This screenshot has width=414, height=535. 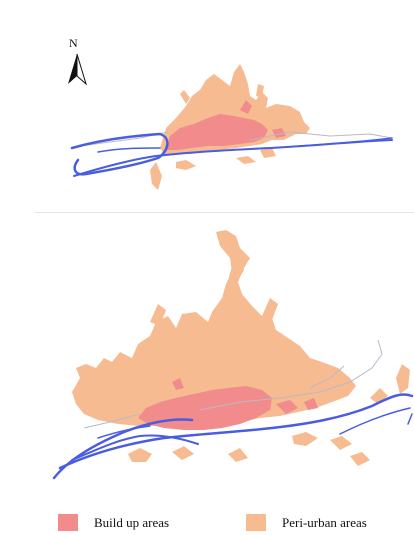 I want to click on legend-item-build-up: Build up areas, so click(x=113, y=522).